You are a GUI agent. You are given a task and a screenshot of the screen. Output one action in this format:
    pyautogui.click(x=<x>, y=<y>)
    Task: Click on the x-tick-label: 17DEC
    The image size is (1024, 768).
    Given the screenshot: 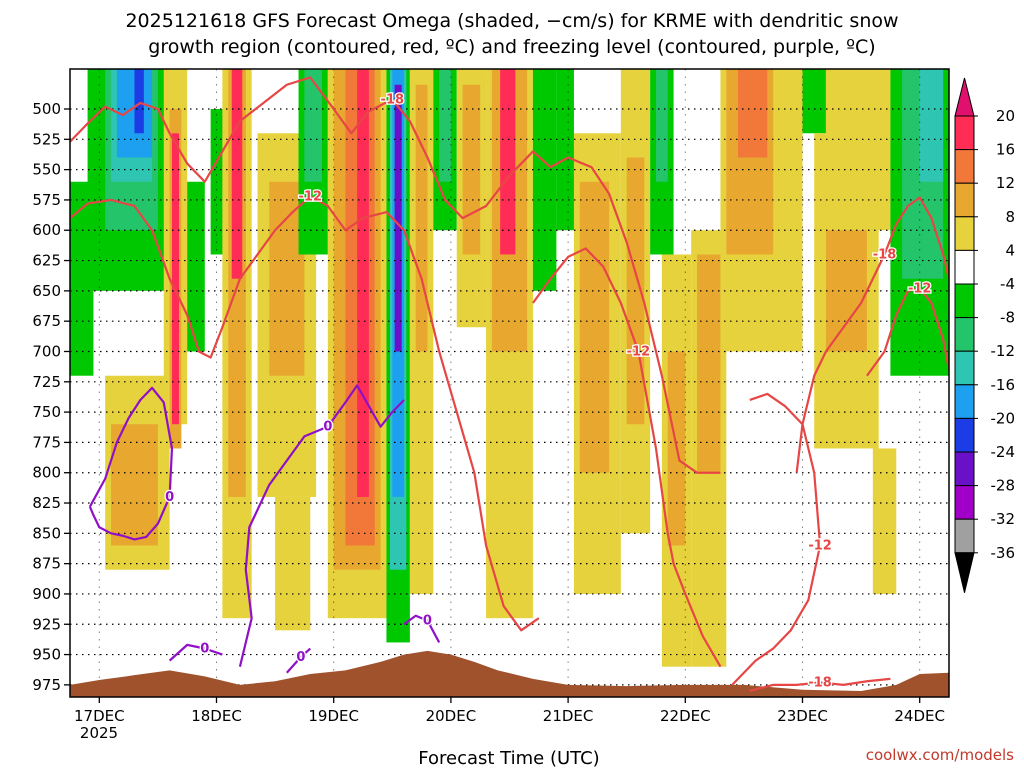 What is the action you would take?
    pyautogui.click(x=99, y=716)
    